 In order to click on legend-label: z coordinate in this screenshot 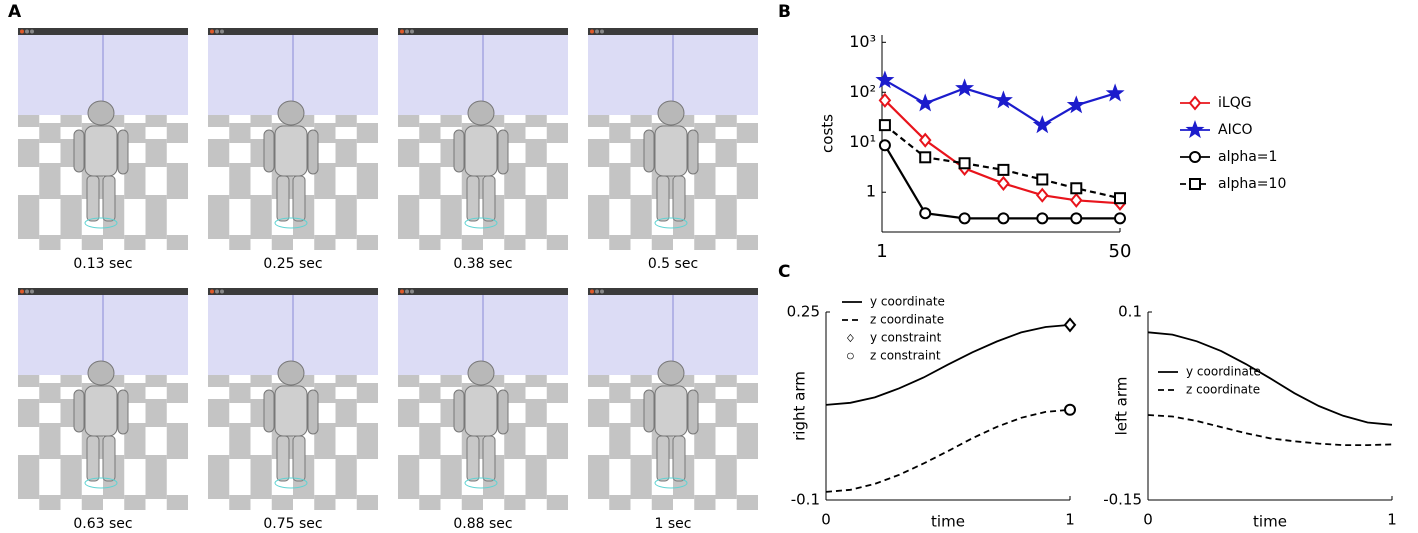, I will do `click(1223, 390)`.